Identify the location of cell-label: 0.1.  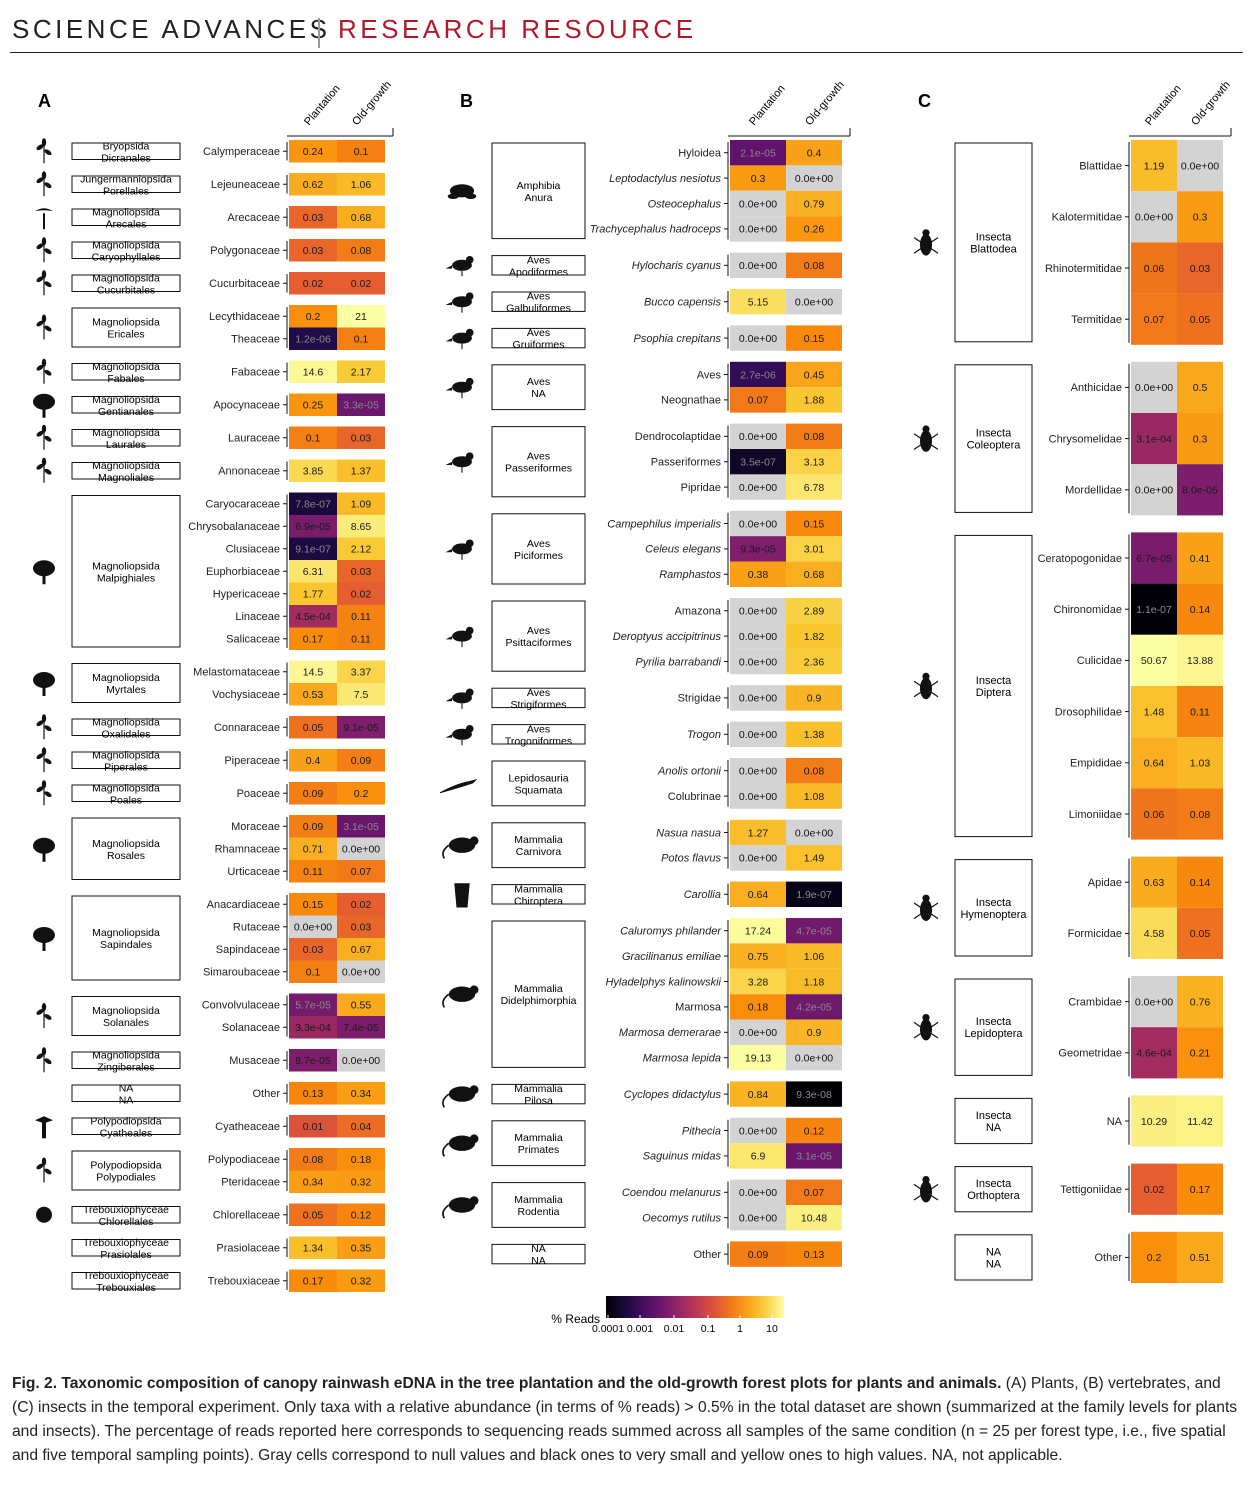
(361, 152).